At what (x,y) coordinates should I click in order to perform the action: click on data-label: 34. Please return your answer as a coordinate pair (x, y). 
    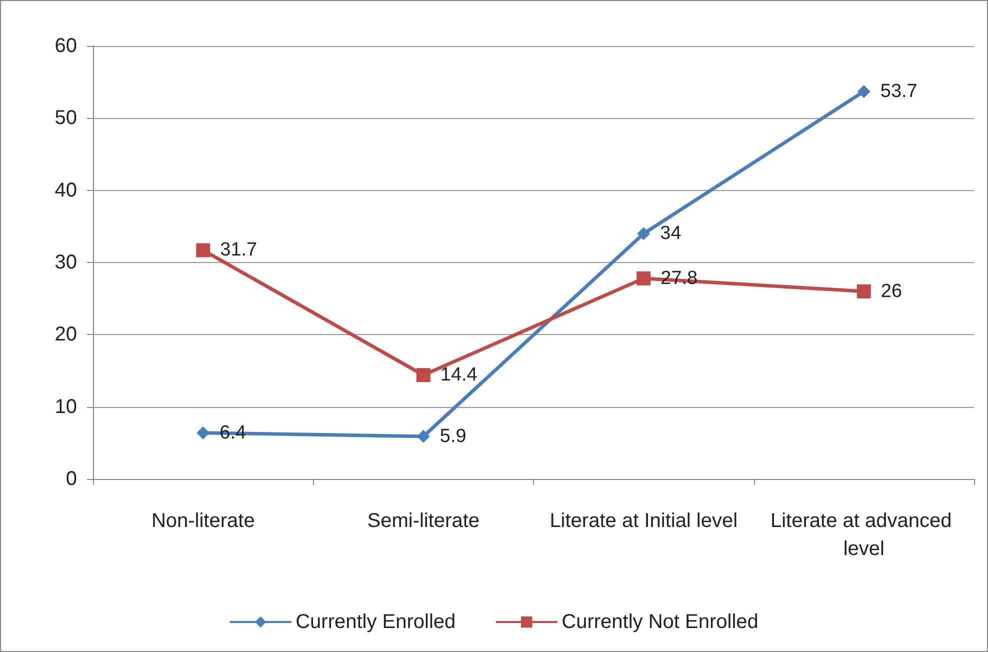
    Looking at the image, I should click on (671, 233).